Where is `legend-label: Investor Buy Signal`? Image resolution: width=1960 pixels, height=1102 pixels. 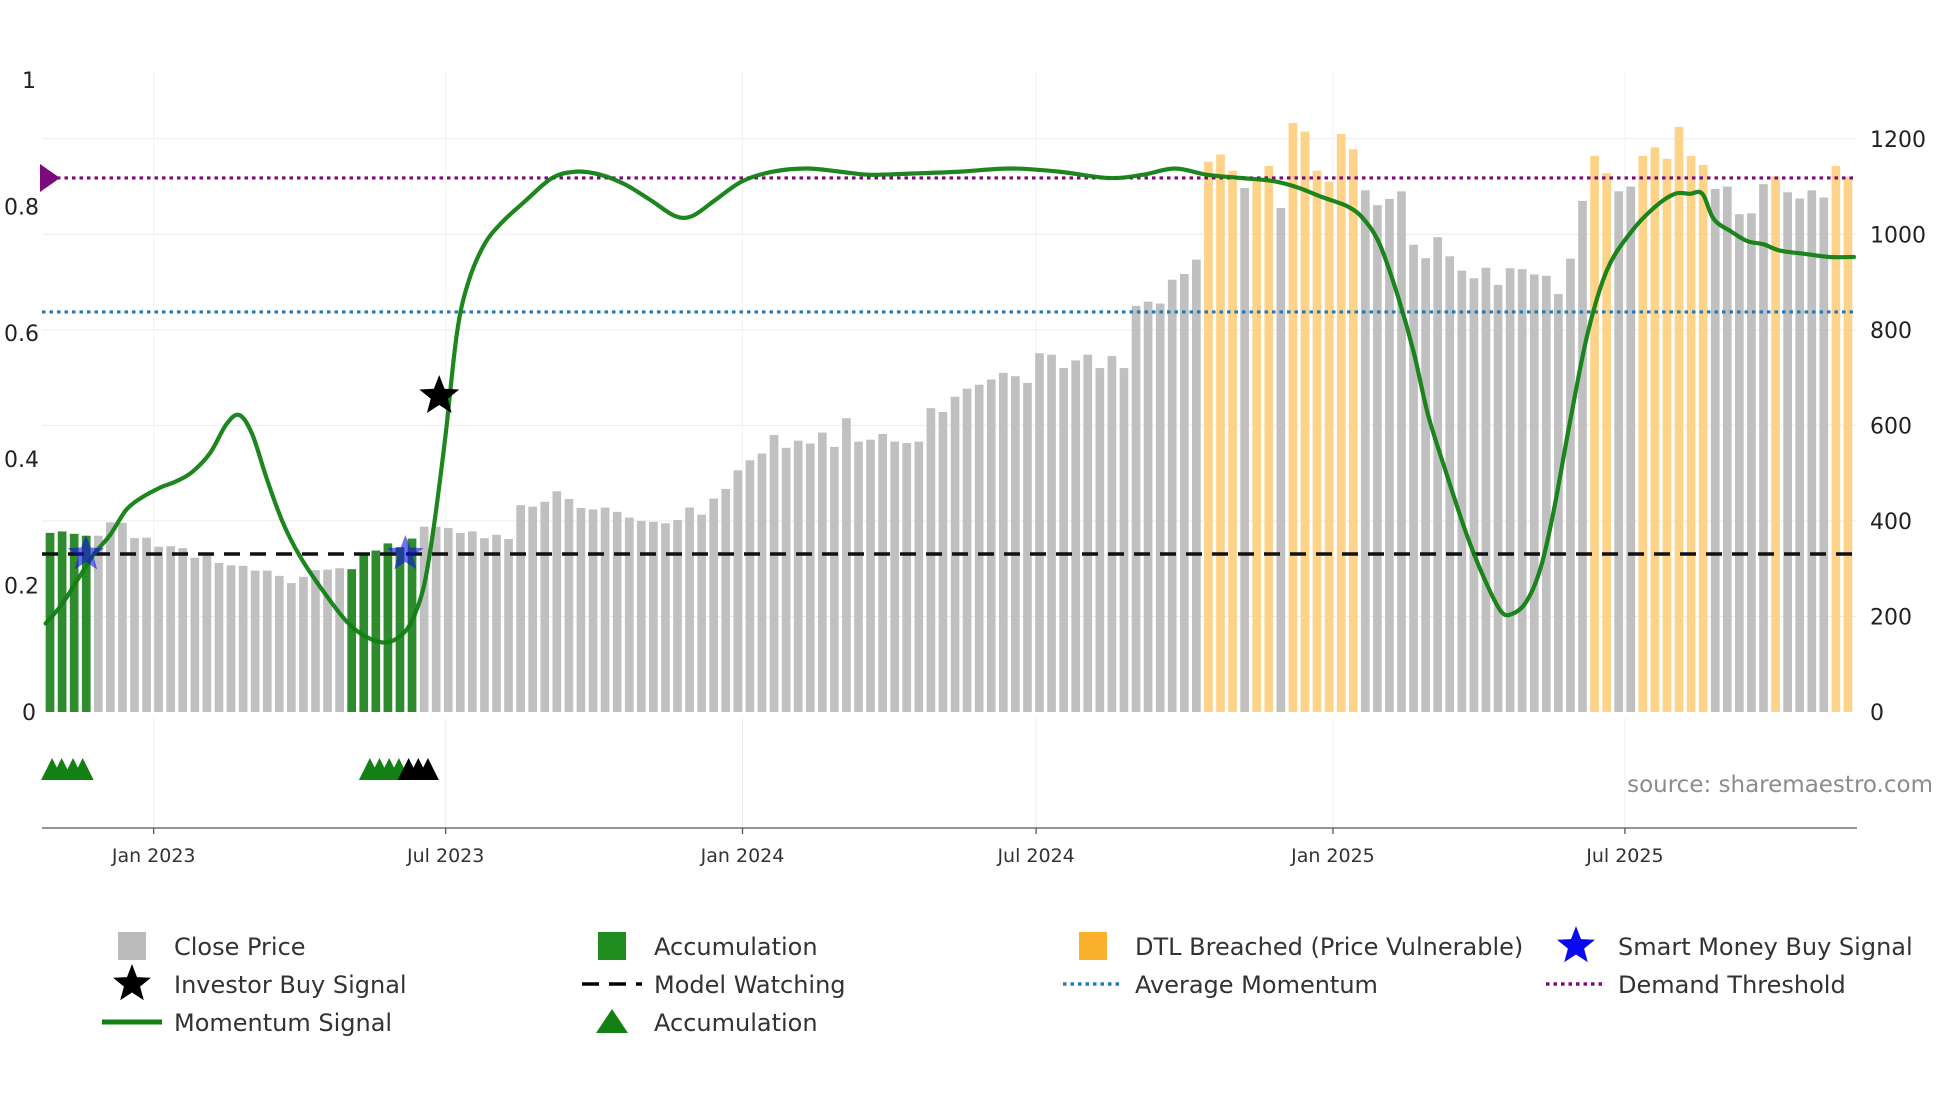 legend-label: Investor Buy Signal is located at coordinates (290, 985).